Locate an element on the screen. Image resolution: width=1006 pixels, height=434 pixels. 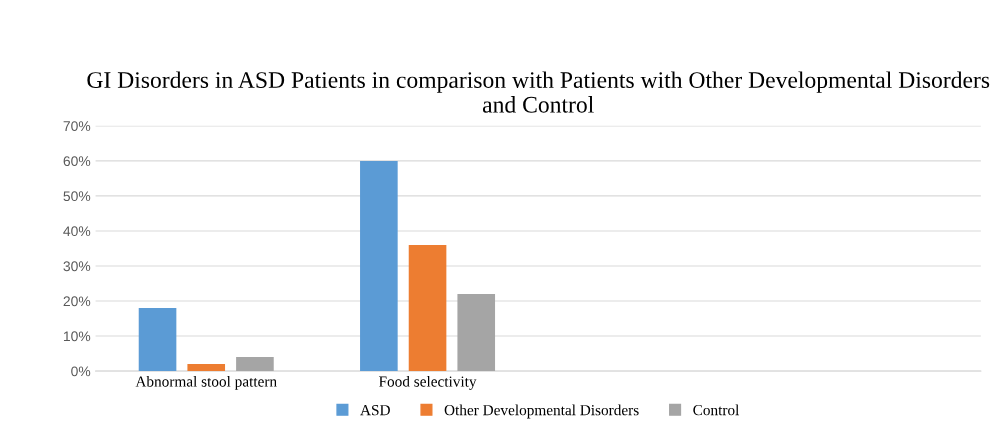
y-tick-label: 70% is located at coordinates (77, 126).